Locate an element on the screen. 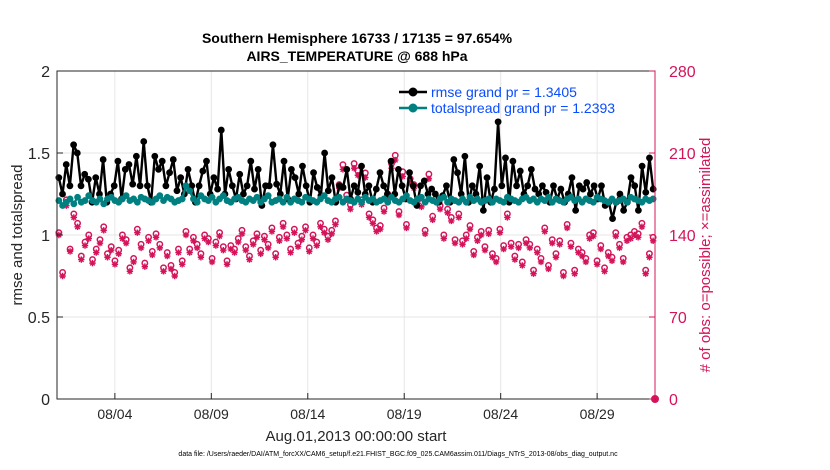 This screenshot has width=830, height=470. x-tick-label: 08/04 is located at coordinates (114, 414).